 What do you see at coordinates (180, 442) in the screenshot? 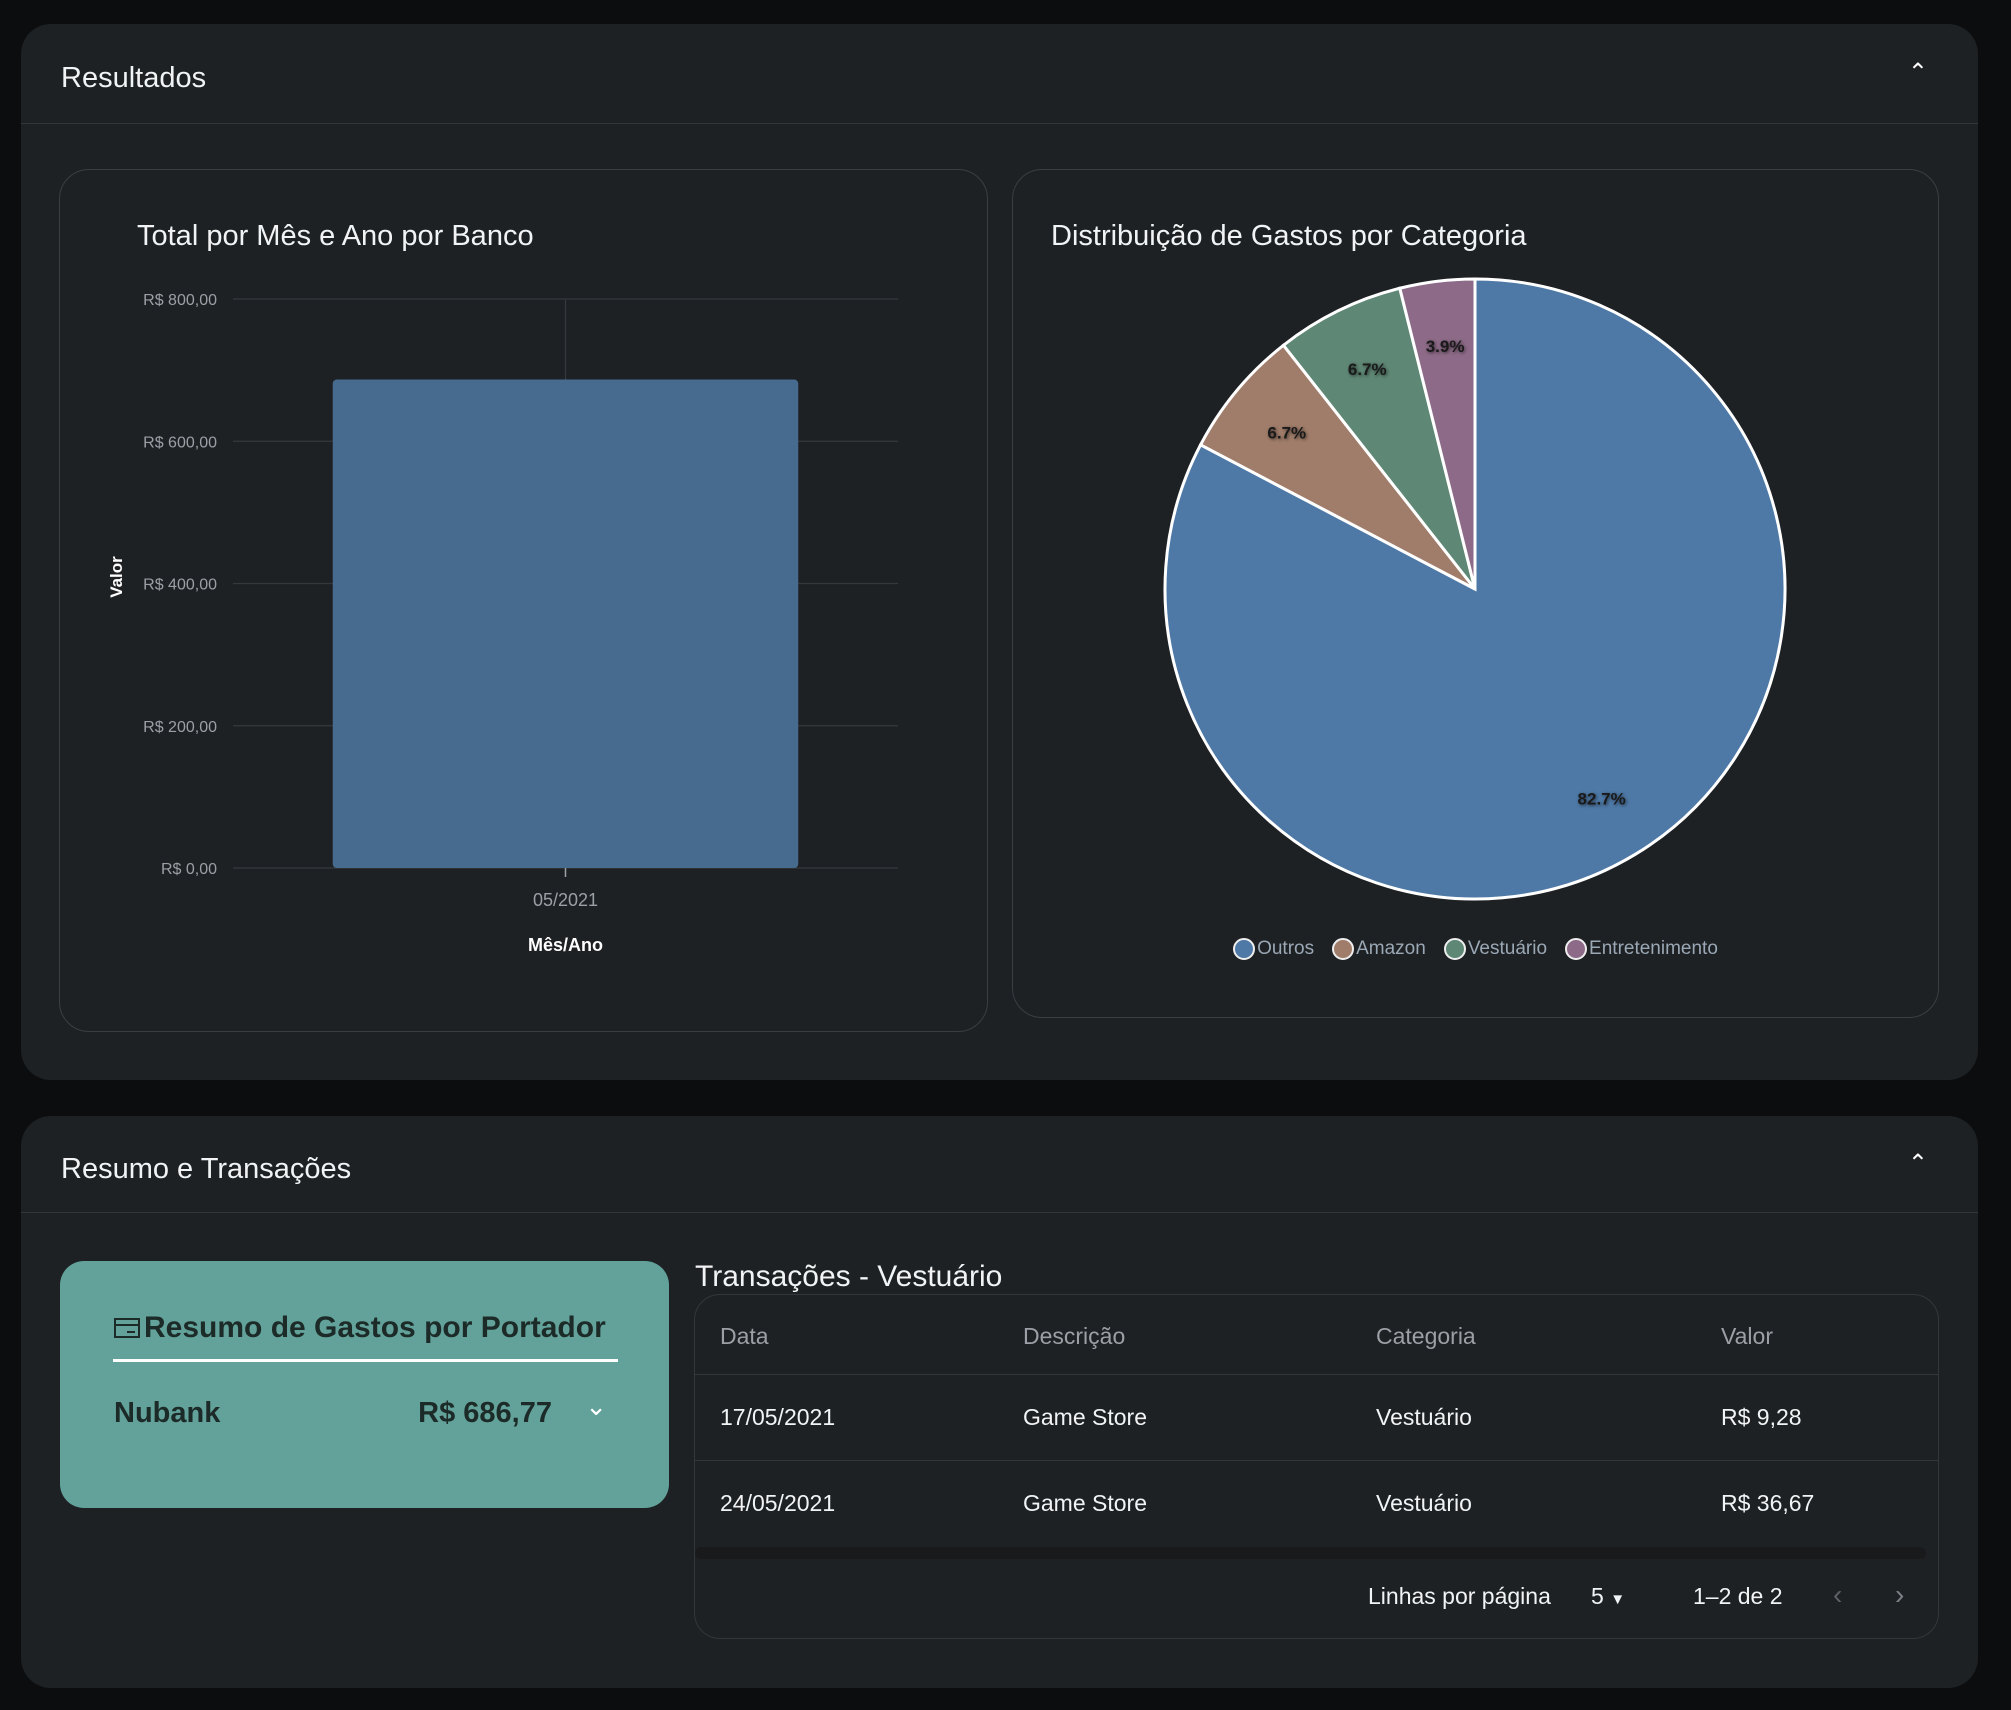
I see `y-tick-label: R$ 600,00` at bounding box center [180, 442].